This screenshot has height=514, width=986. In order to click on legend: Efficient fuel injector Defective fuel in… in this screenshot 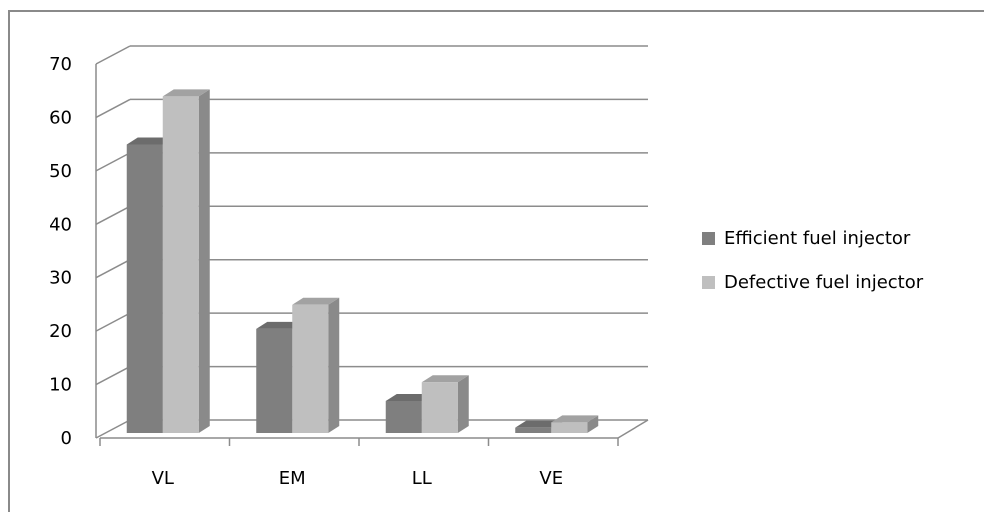, I will do `click(813, 260)`.